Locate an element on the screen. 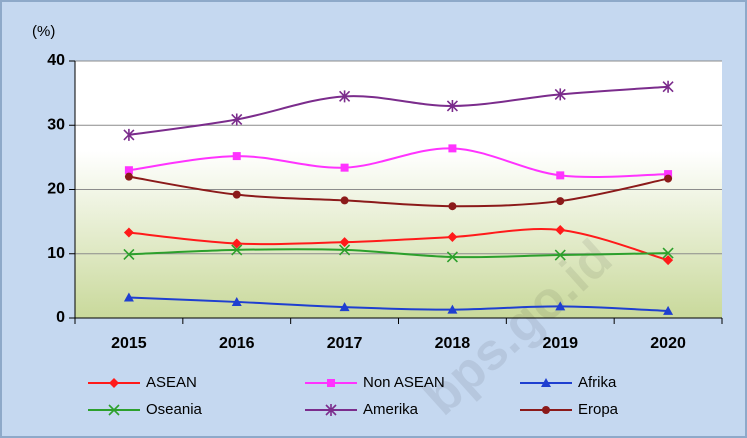 The height and width of the screenshot is (438, 747). y-tick-label: 30 is located at coordinates (56, 124).